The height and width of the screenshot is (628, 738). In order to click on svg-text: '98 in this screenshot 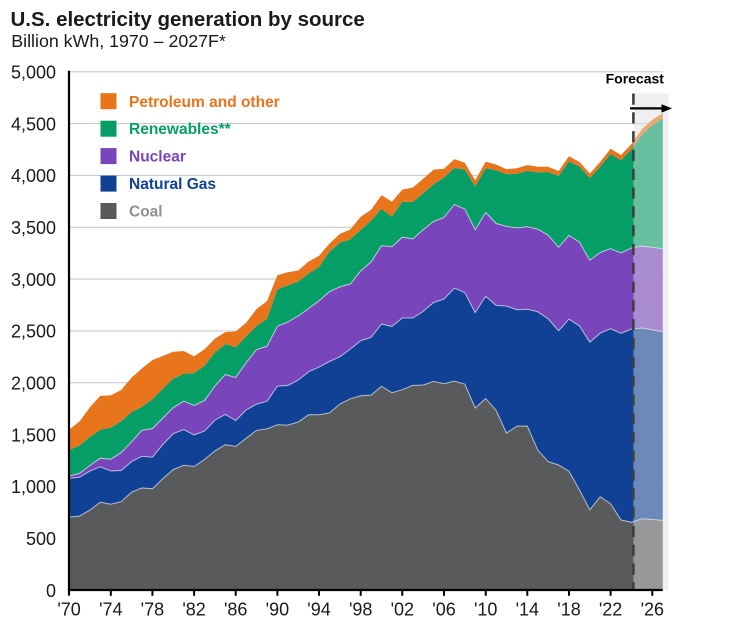, I will do `click(360, 610)`.